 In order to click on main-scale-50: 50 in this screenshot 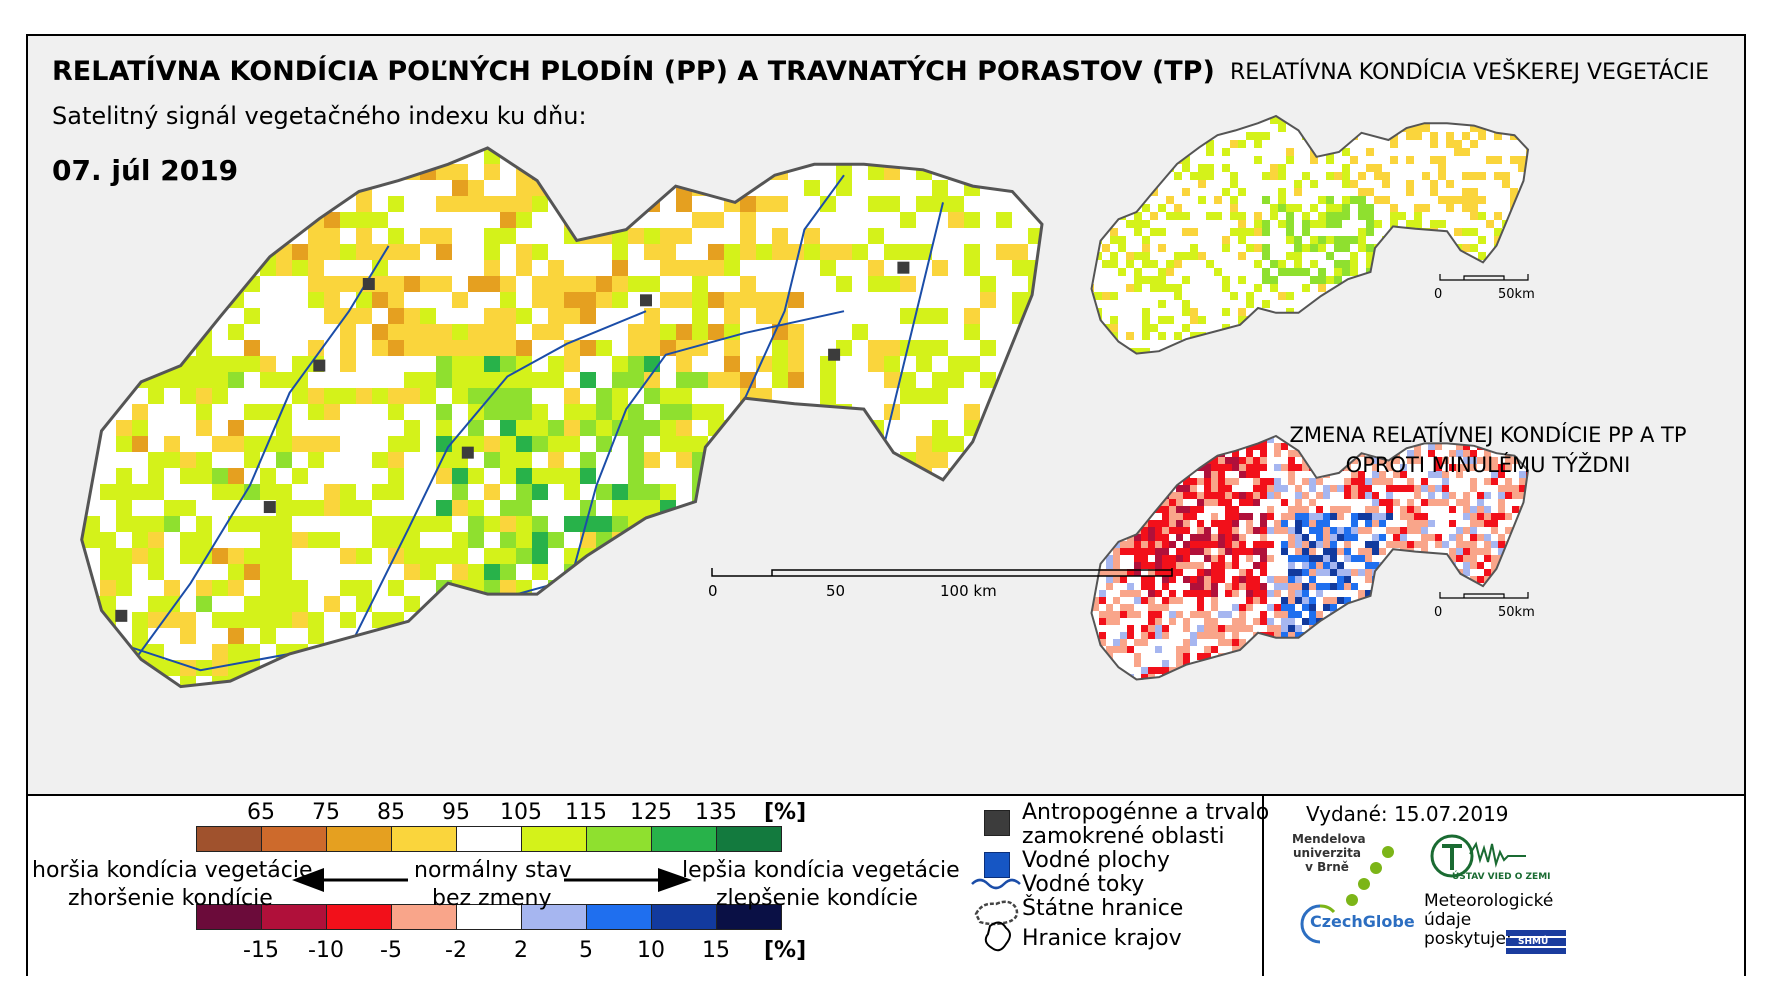, I will do `click(835, 591)`.